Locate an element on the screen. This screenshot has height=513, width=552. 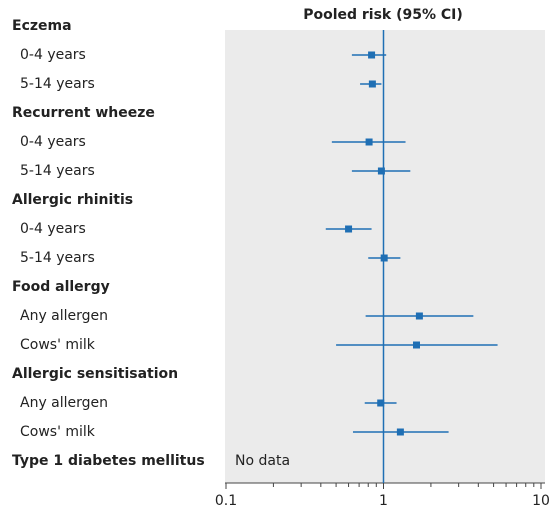
group-label: Allergic rhinitis is located at coordinates (72, 200).